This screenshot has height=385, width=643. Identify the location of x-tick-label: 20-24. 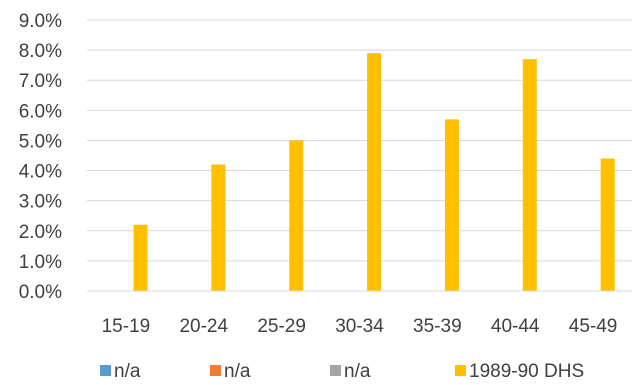
(203, 326).